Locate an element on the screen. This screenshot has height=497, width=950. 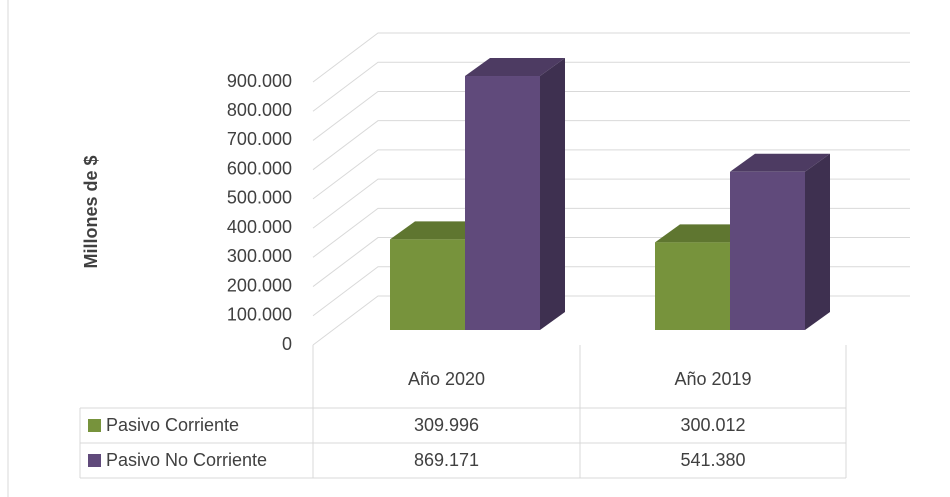
y-tick-label: 500.000 is located at coordinates (259, 198).